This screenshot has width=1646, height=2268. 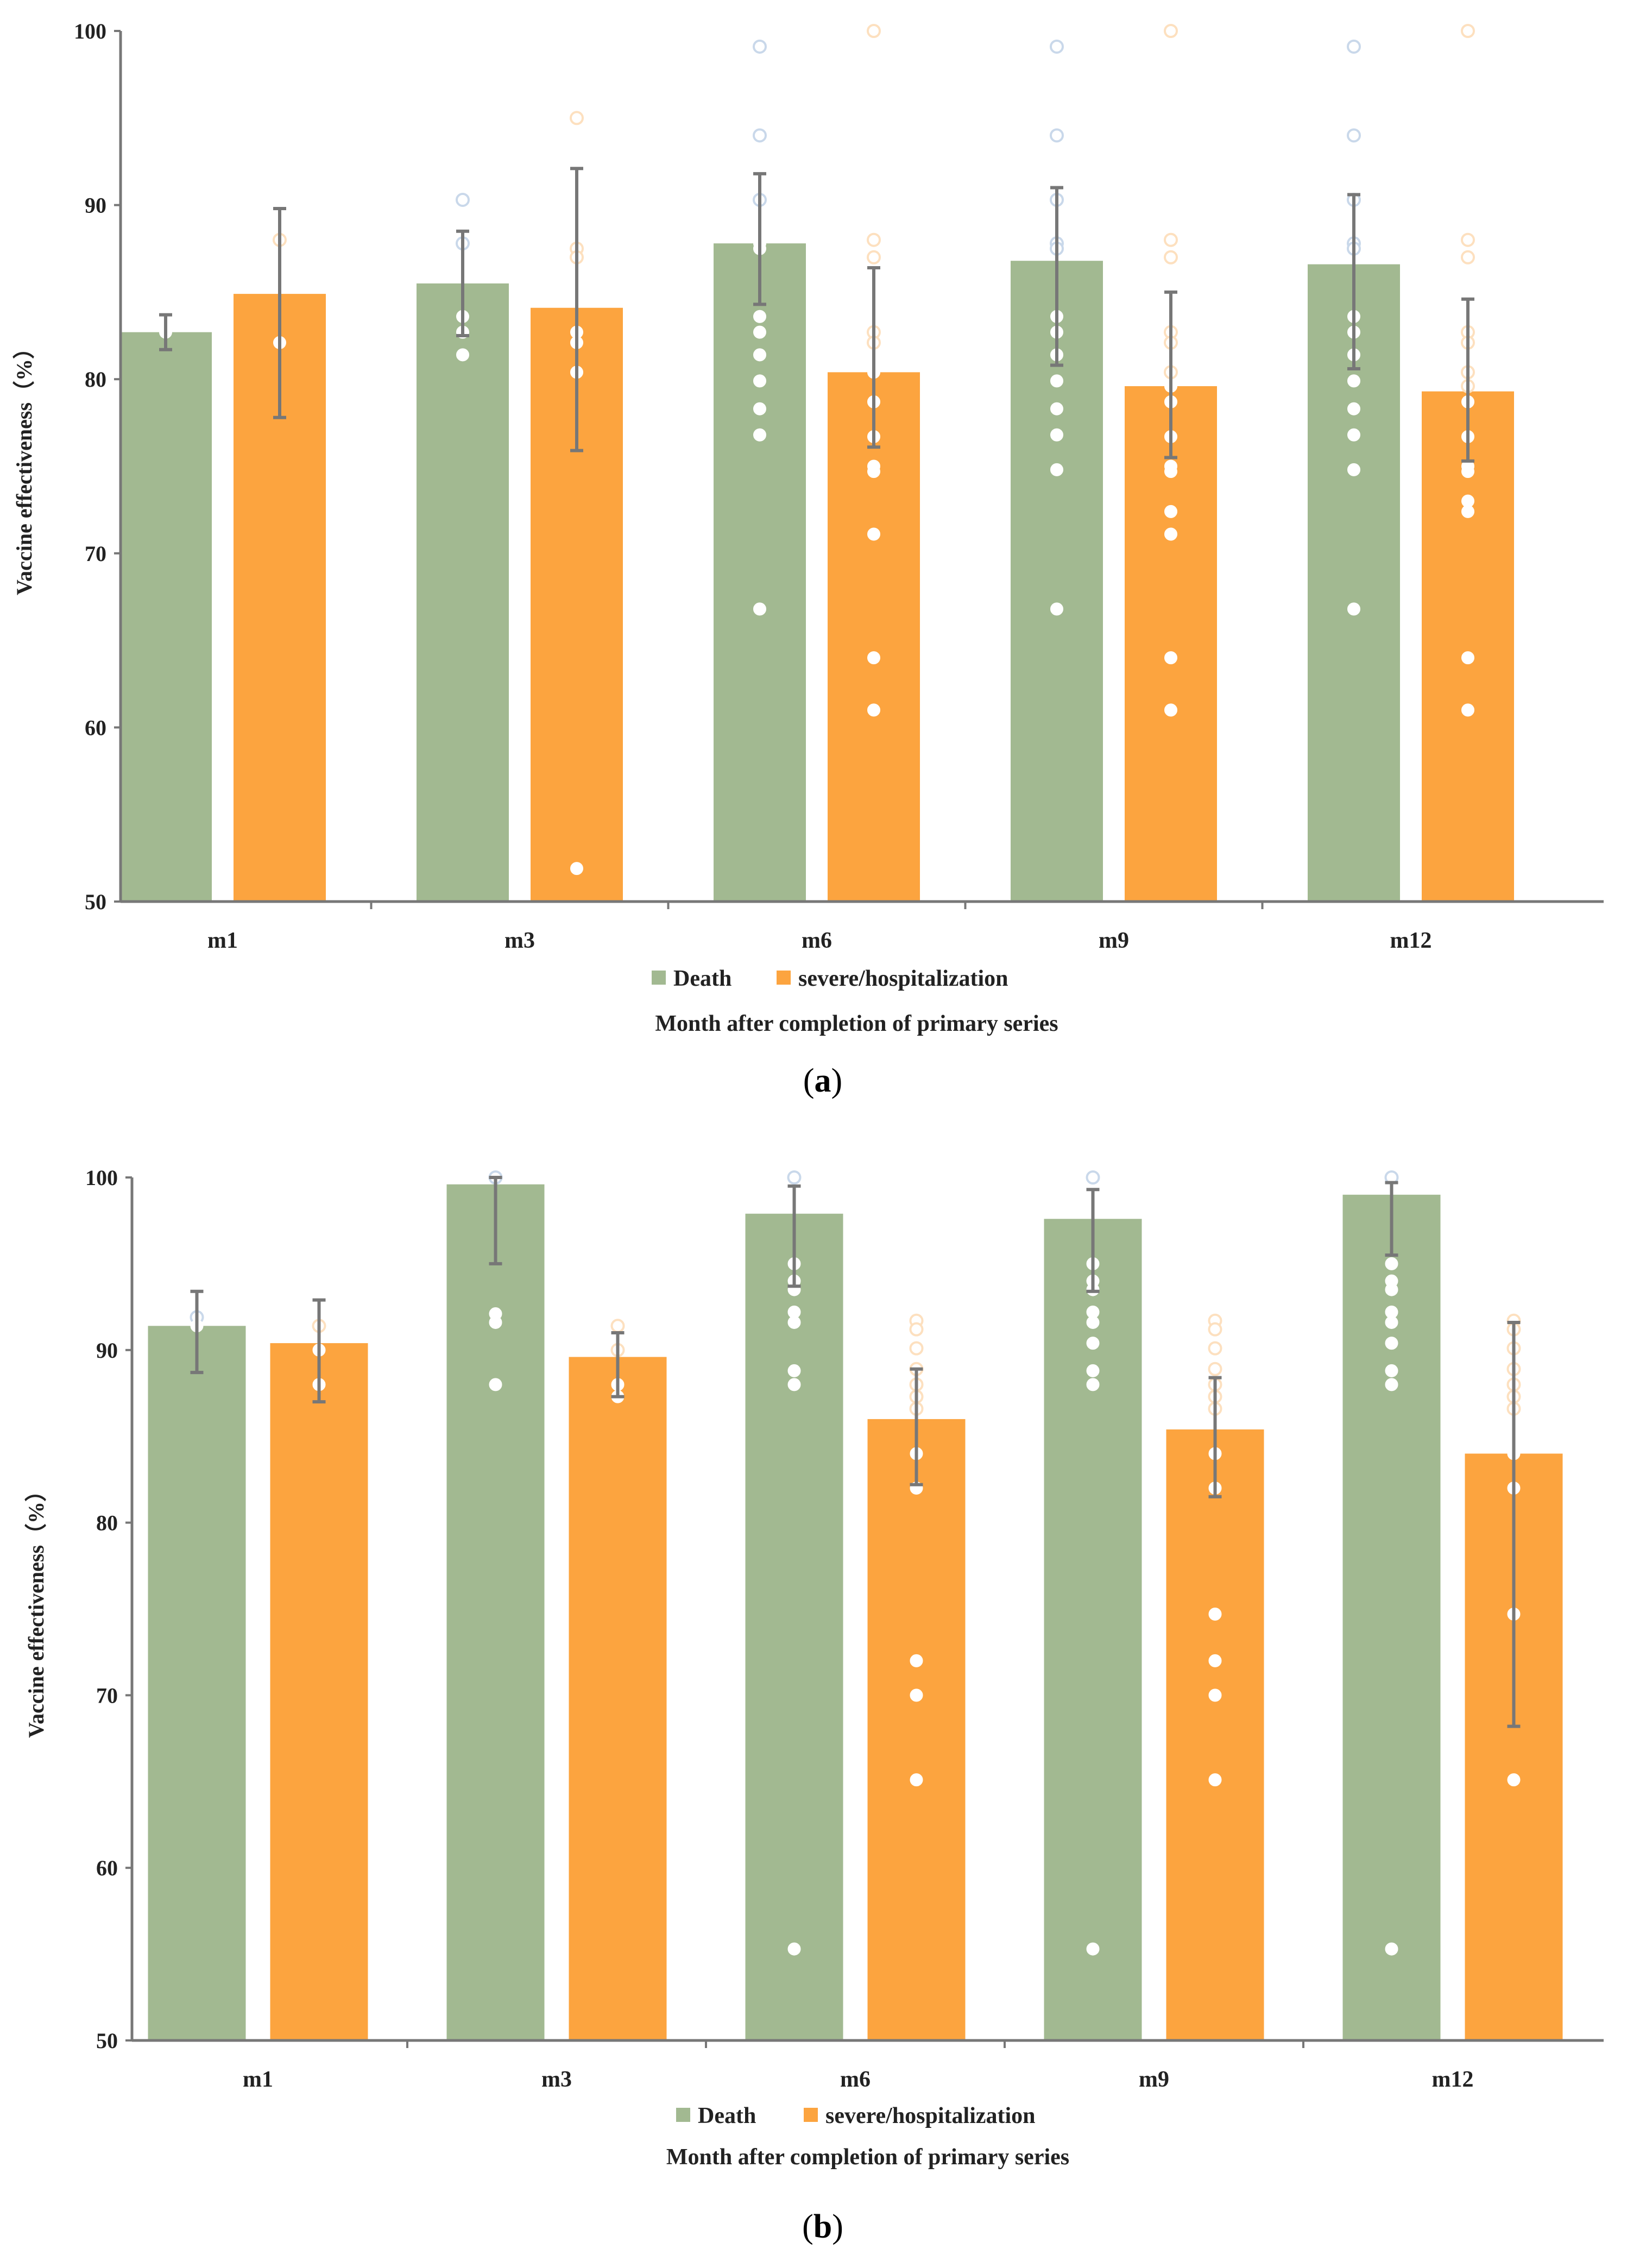 What do you see at coordinates (683, 2115) in the screenshot?
I see `legend-swatch-death` at bounding box center [683, 2115].